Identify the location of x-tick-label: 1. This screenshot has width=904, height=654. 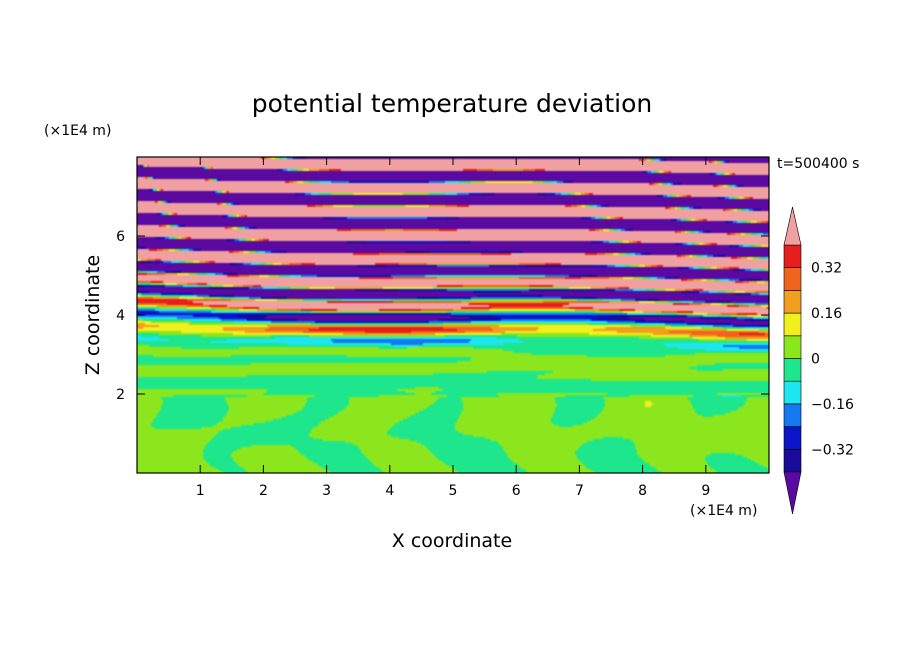
(200, 491).